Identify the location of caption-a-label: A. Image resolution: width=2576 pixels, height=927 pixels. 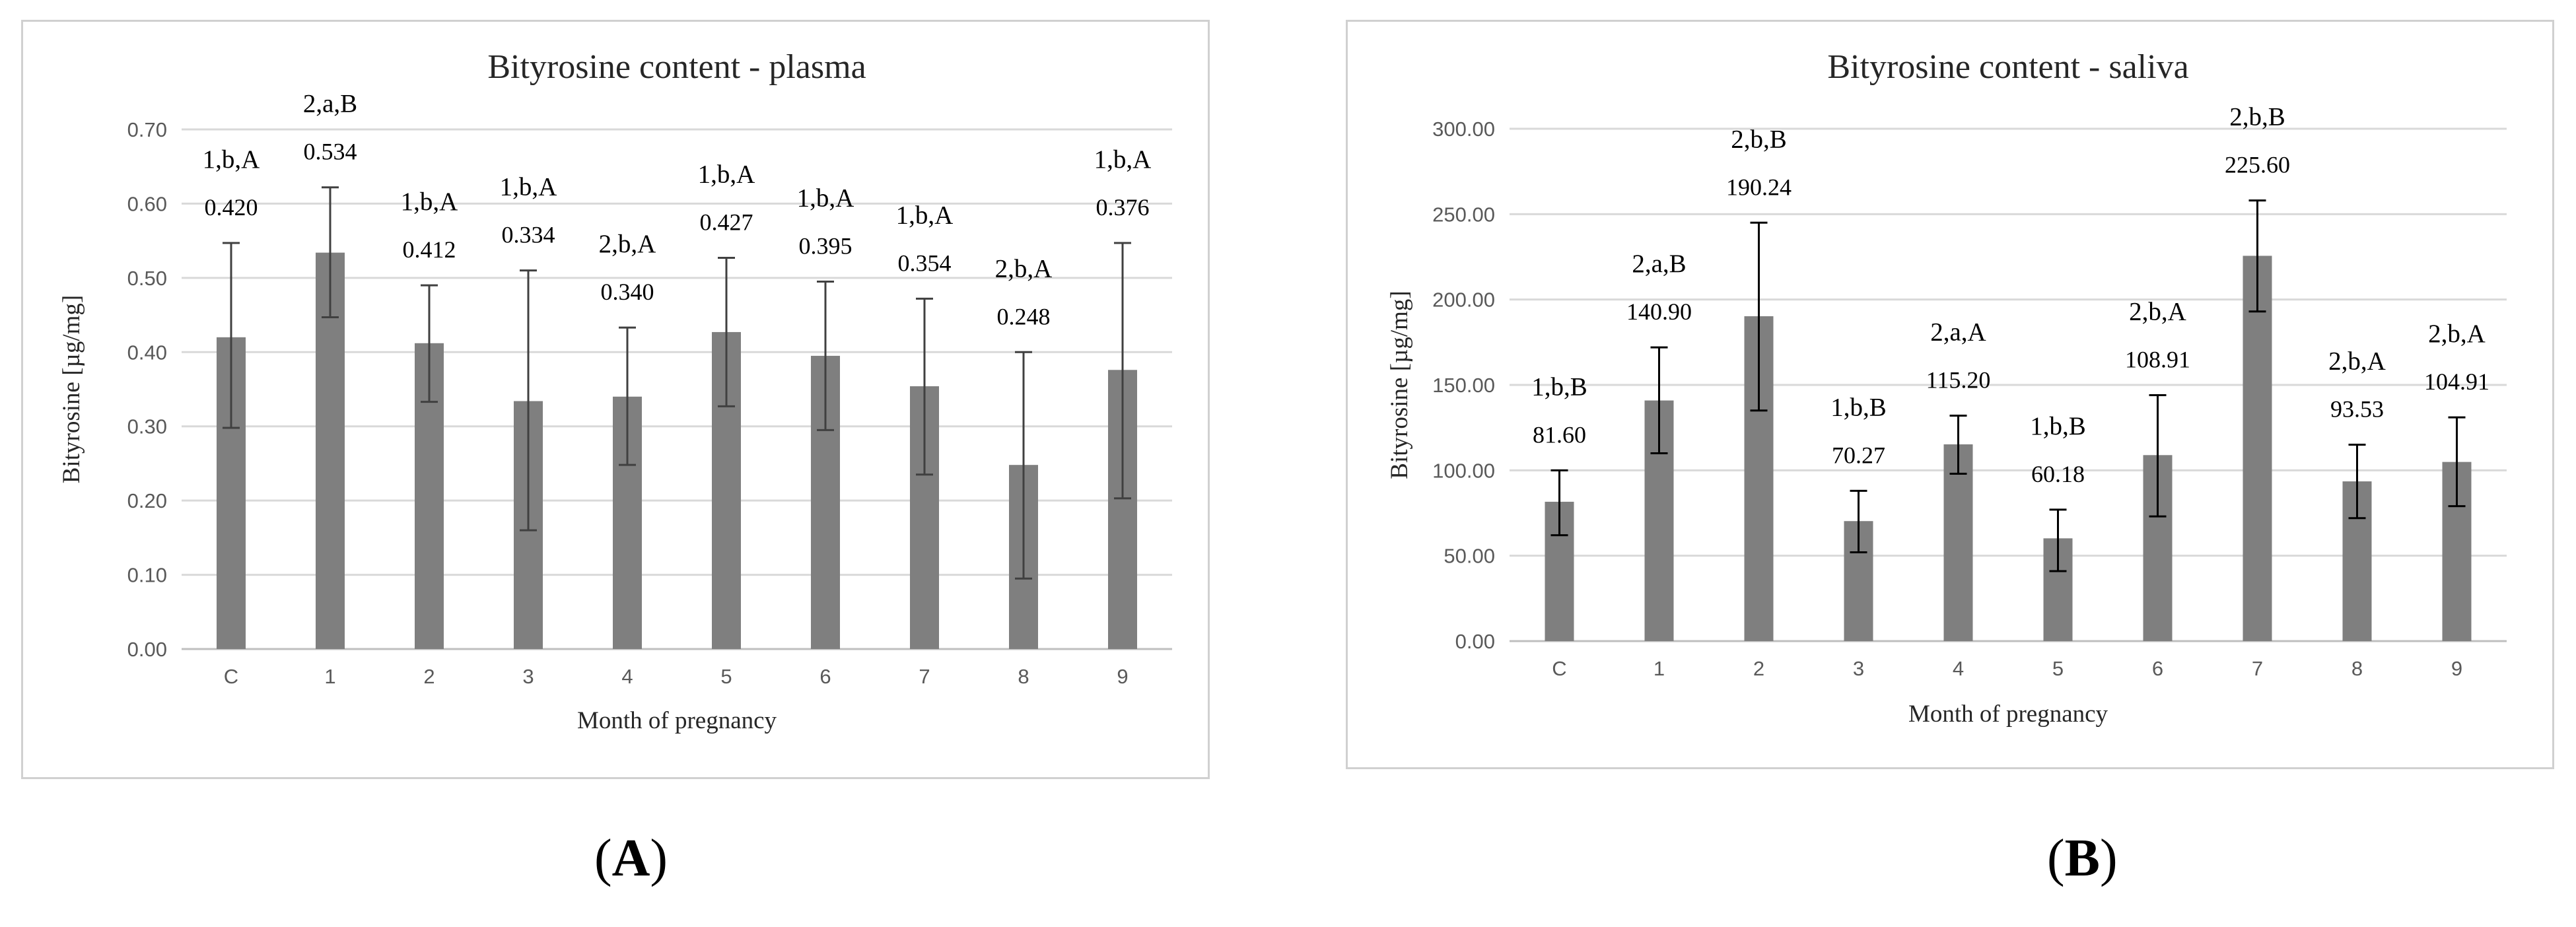
(631, 858).